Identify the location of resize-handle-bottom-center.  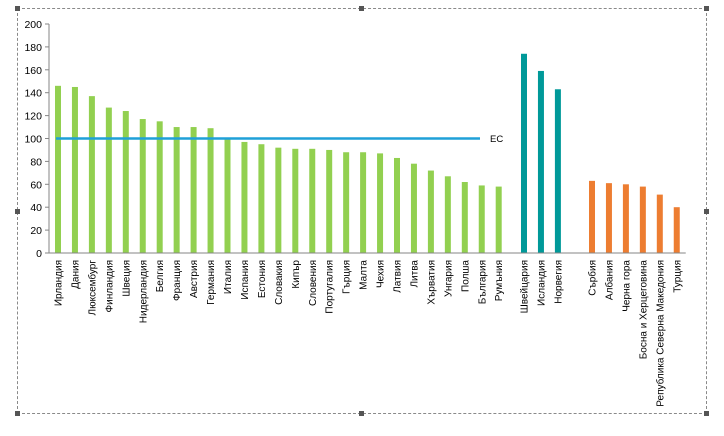
(361, 413).